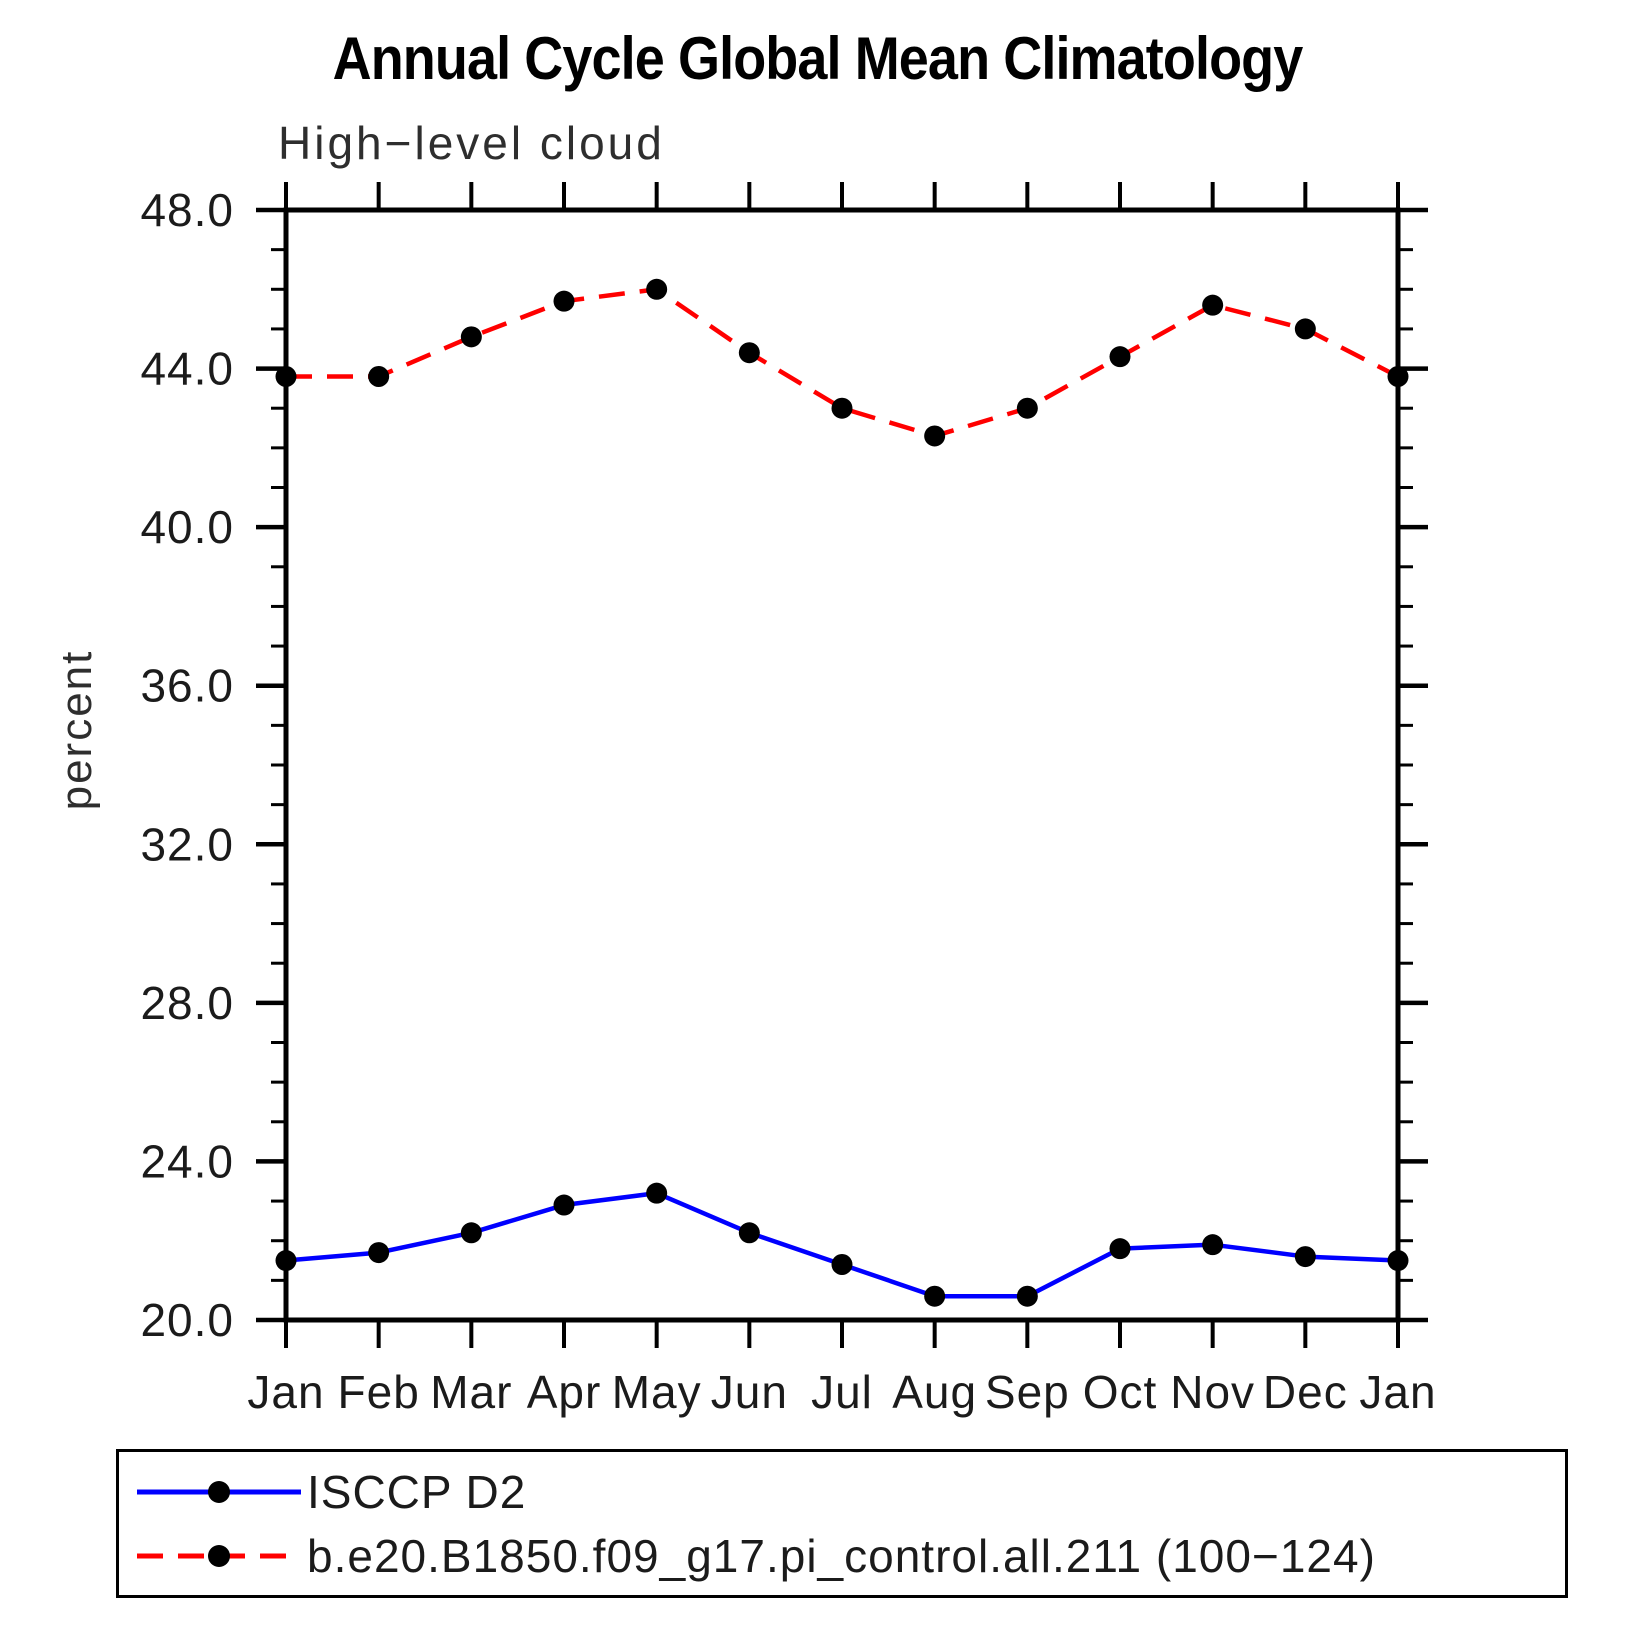  Describe the element at coordinates (1027, 1392) in the screenshot. I see `x-tick-label: Sep` at that location.